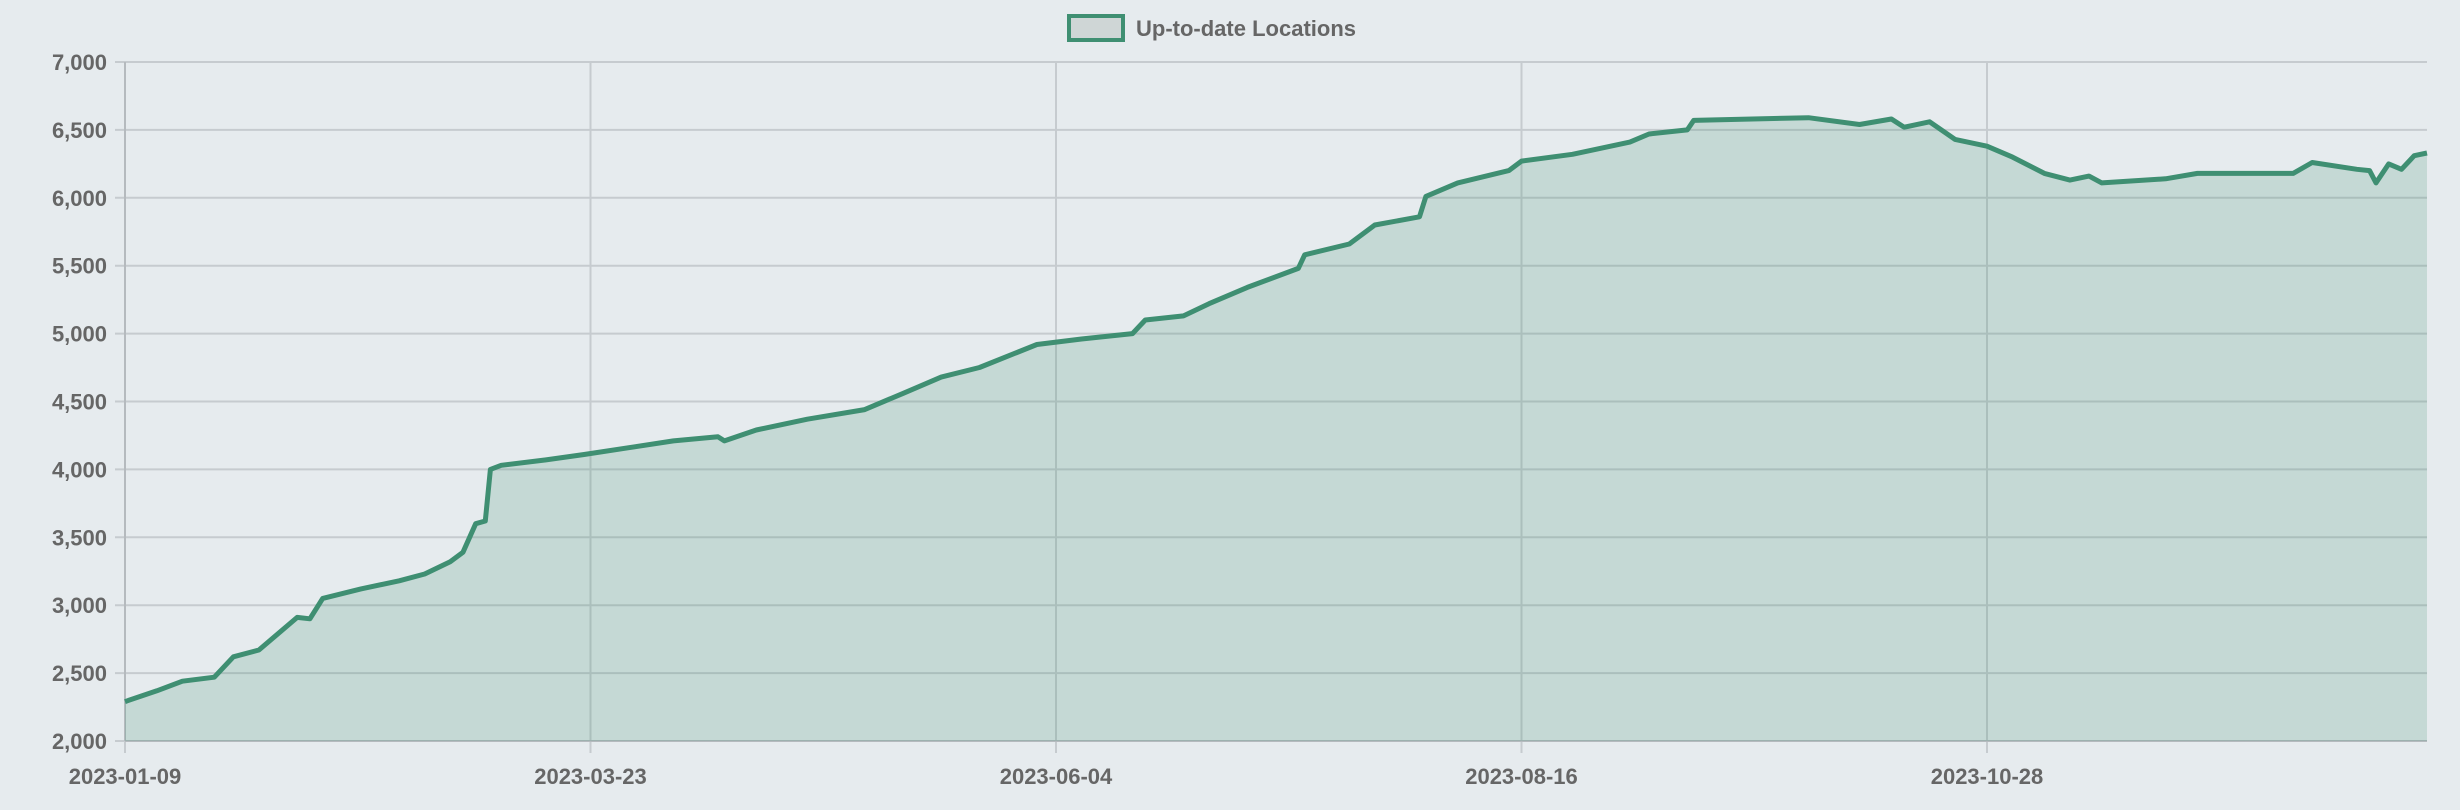 The image size is (2460, 810). Describe the element at coordinates (79, 605) in the screenshot. I see `y-tick-label: 3,000` at that location.